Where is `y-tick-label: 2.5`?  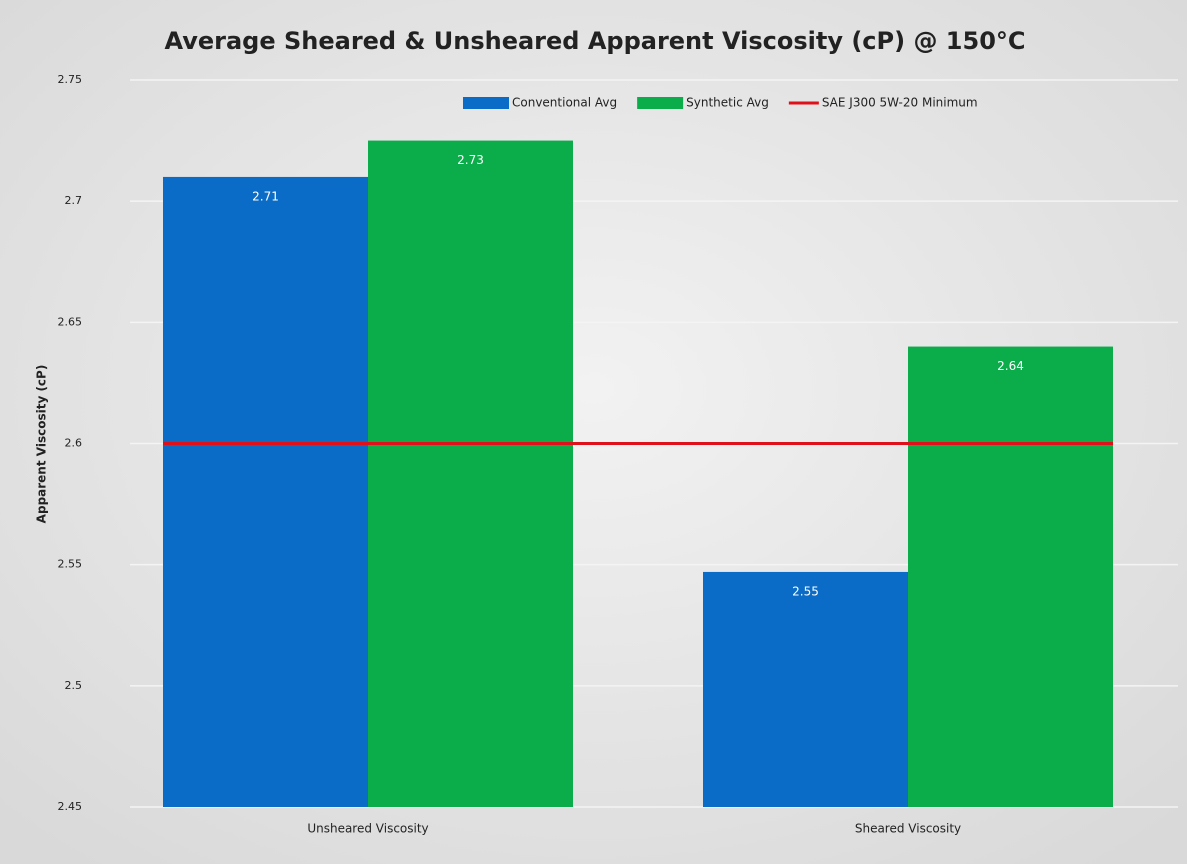 y-tick-label: 2.5 is located at coordinates (74, 685).